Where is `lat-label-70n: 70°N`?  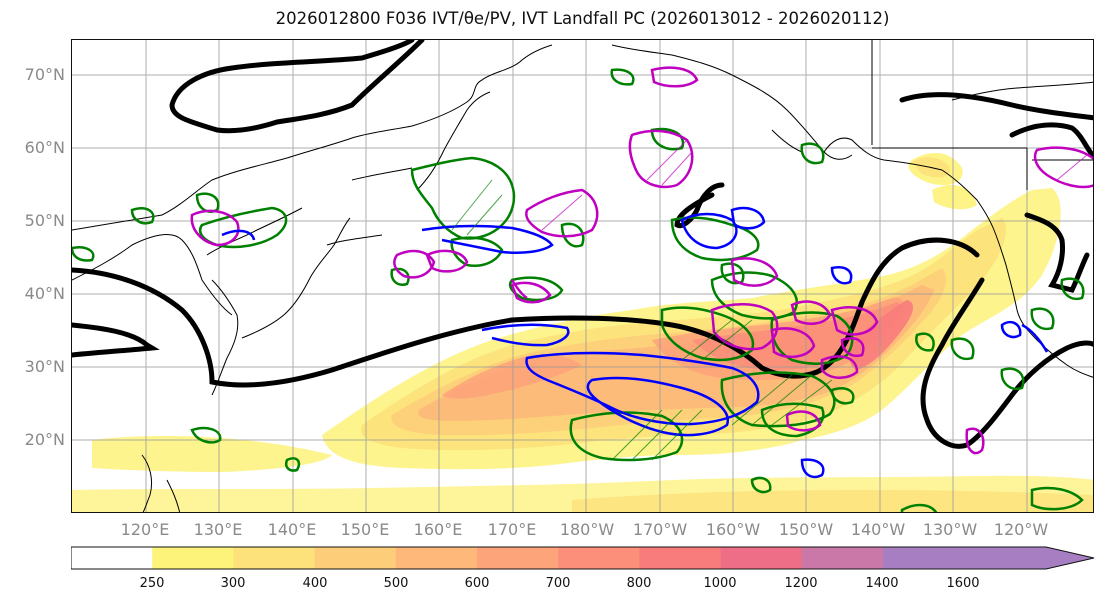
lat-label-70n: 70°N is located at coordinates (44, 74).